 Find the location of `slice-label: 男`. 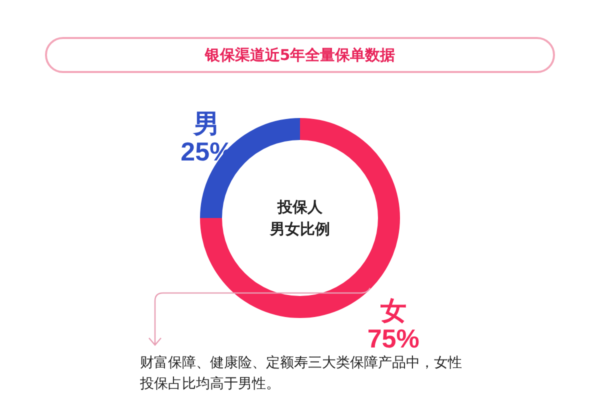

slice-label: 男 is located at coordinates (206, 123).